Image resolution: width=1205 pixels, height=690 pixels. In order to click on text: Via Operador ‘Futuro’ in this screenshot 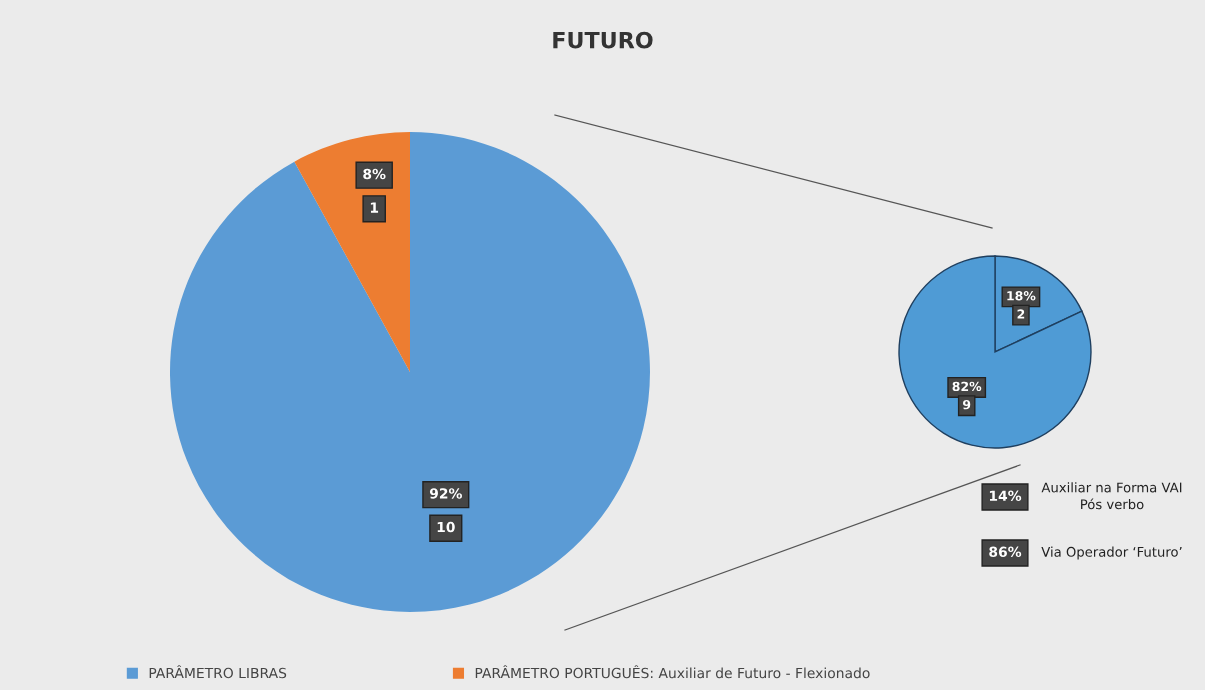, I will do `click(1111, 553)`.